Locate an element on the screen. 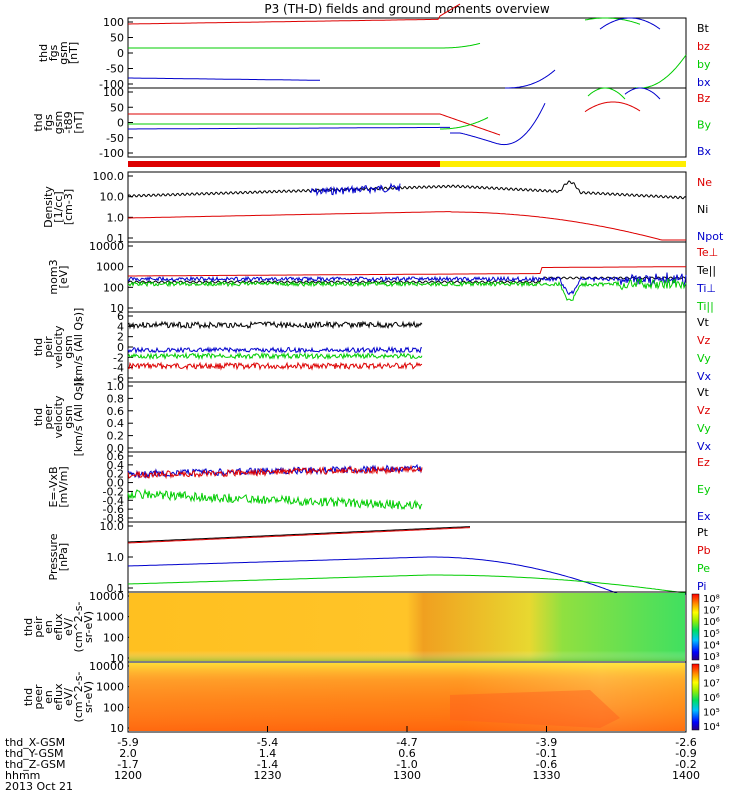  x-tick-label-t: 1330 is located at coordinates (547, 775).